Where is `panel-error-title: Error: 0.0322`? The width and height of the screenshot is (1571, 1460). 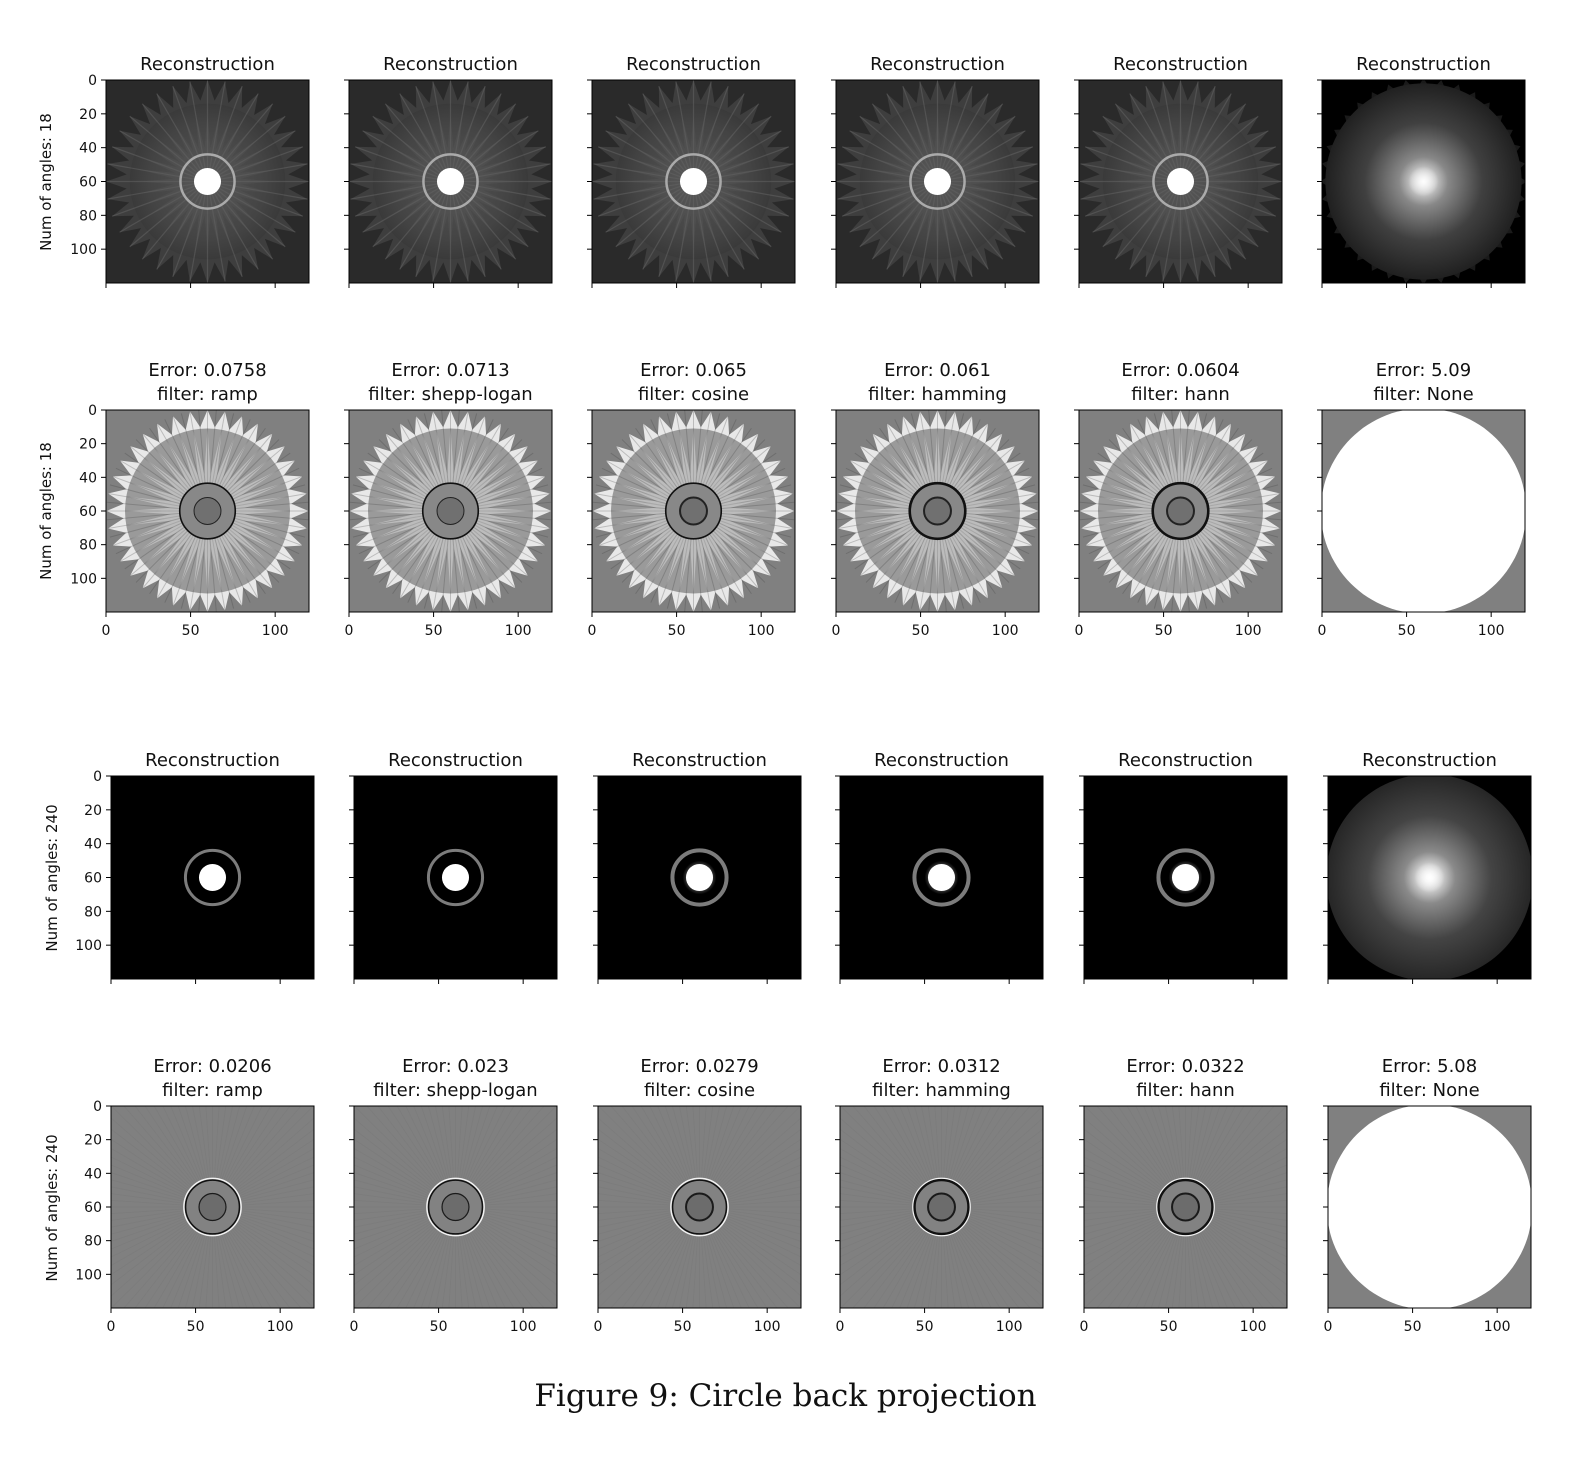 panel-error-title: Error: 0.0322 is located at coordinates (1185, 1066).